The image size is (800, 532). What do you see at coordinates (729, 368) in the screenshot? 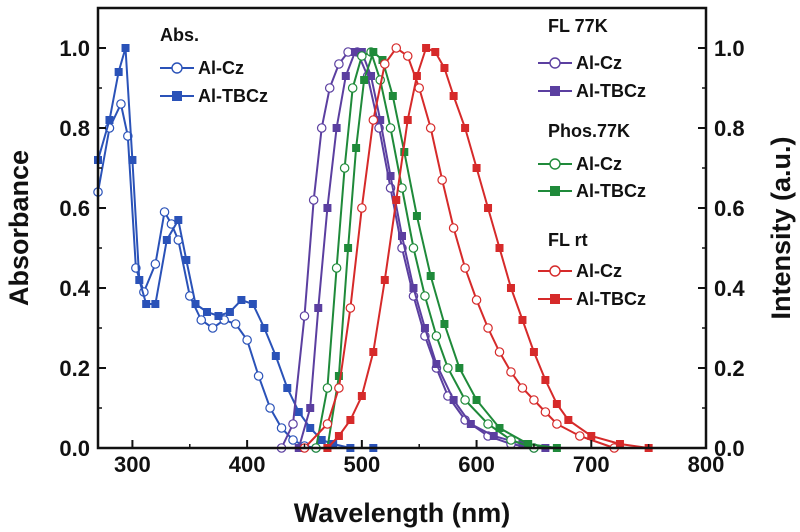
I see `y-right-tick-label: 0.2` at bounding box center [729, 368].